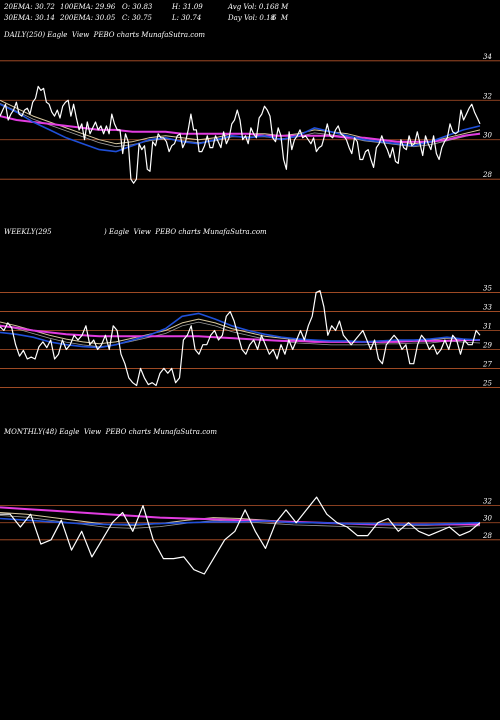  Describe the element at coordinates (28, 232) in the screenshot. I see `weekly-panel-label-left: WEEKLY(295` at that location.